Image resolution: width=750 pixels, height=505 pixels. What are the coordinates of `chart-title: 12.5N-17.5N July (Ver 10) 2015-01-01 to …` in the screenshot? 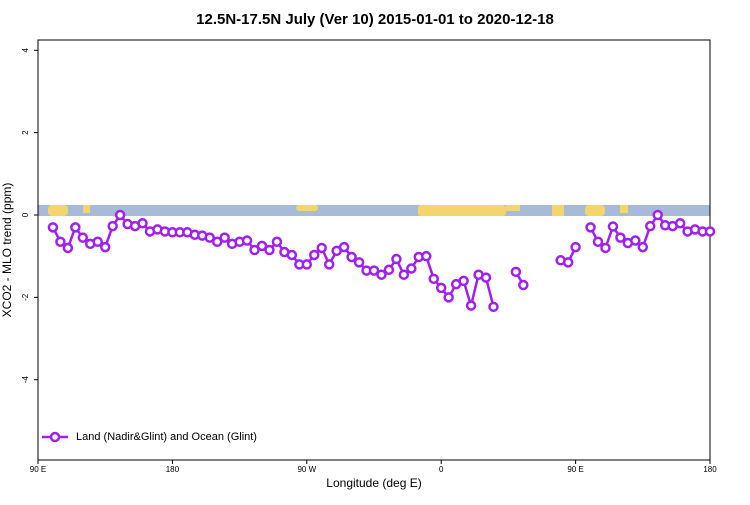 It's located at (375, 19).